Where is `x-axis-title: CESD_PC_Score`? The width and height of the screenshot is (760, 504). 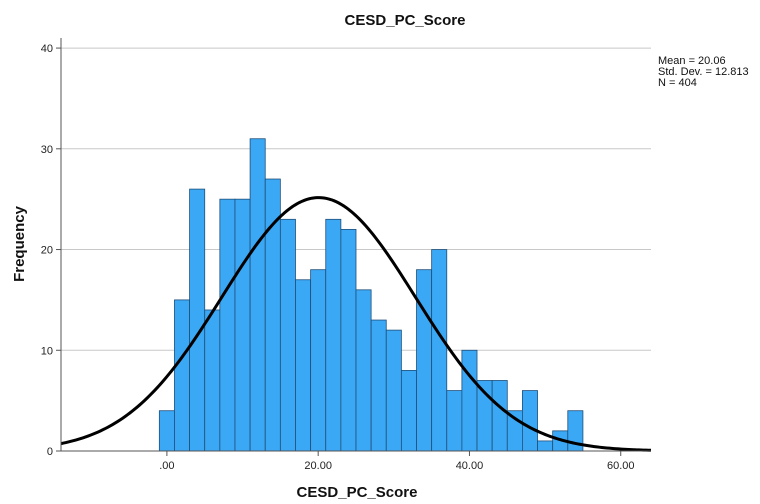 x-axis-title: CESD_PC_Score is located at coordinates (357, 492).